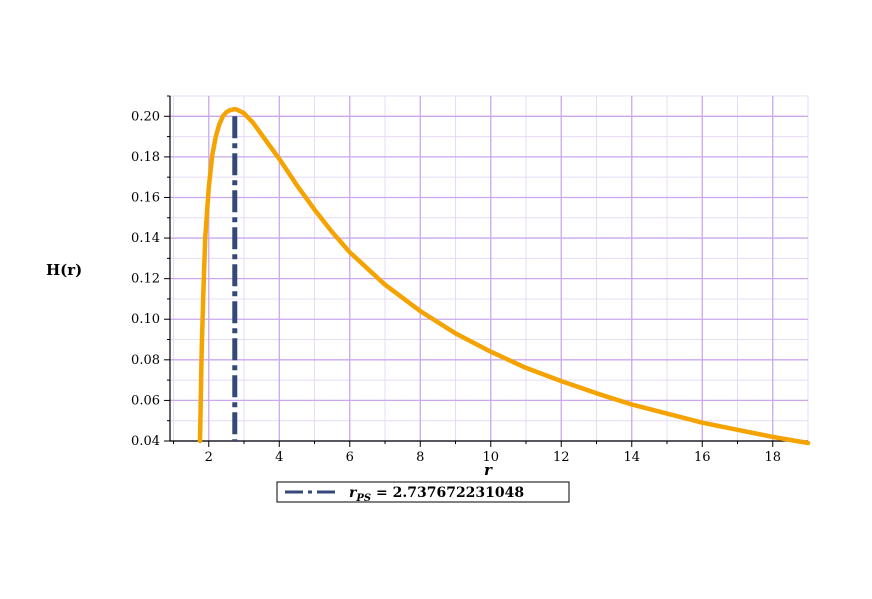 The height and width of the screenshot is (599, 872). What do you see at coordinates (702, 457) in the screenshot?
I see `x-tick-label: 16` at bounding box center [702, 457].